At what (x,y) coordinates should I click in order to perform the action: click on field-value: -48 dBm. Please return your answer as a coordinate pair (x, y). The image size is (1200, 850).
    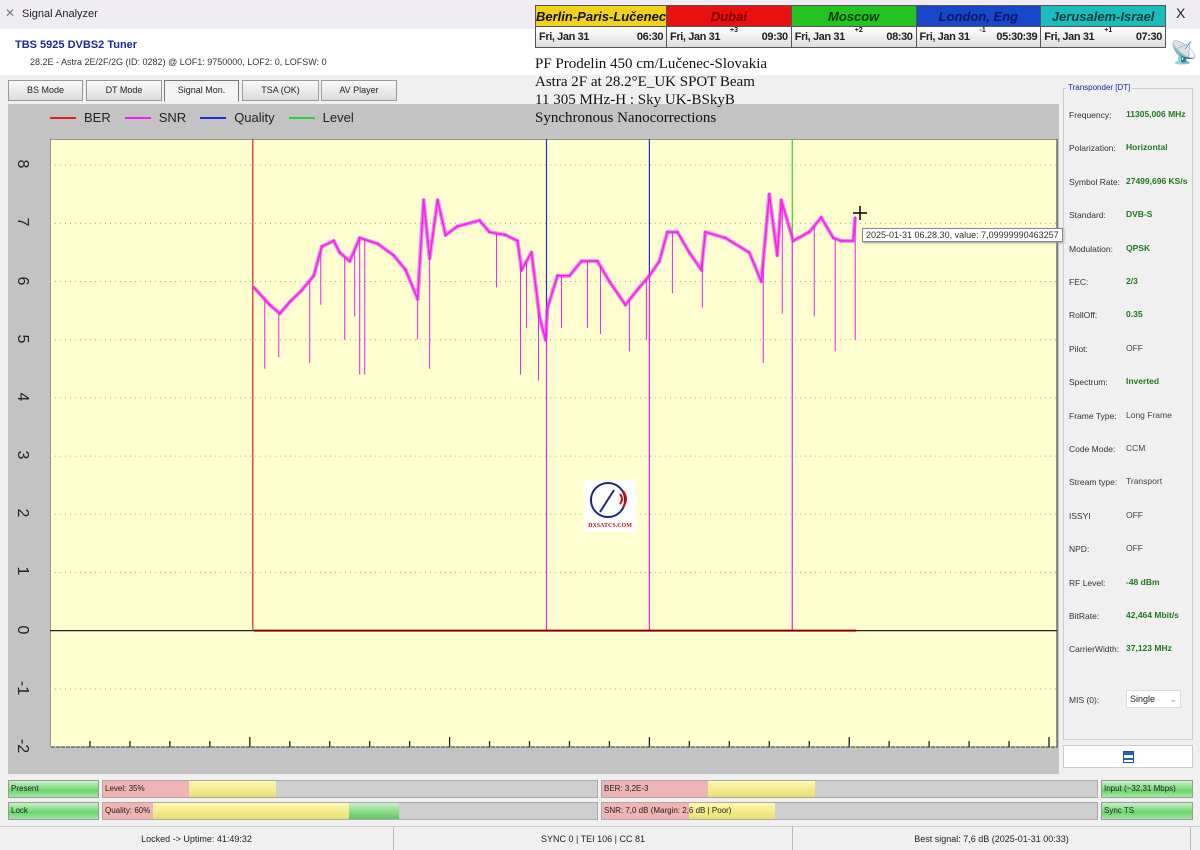
    Looking at the image, I should click on (1143, 581).